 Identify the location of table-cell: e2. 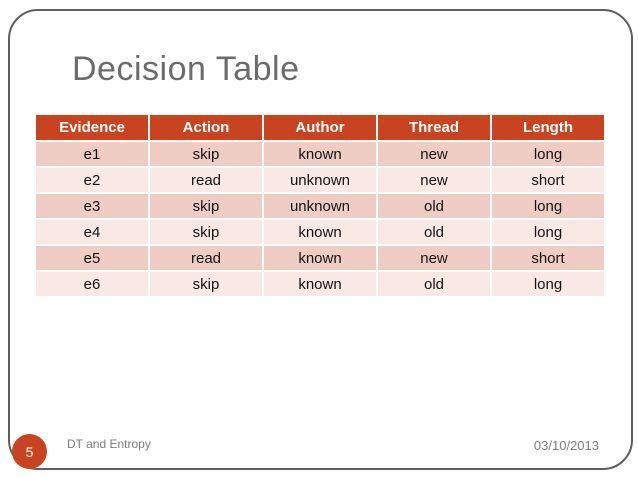
(92, 180).